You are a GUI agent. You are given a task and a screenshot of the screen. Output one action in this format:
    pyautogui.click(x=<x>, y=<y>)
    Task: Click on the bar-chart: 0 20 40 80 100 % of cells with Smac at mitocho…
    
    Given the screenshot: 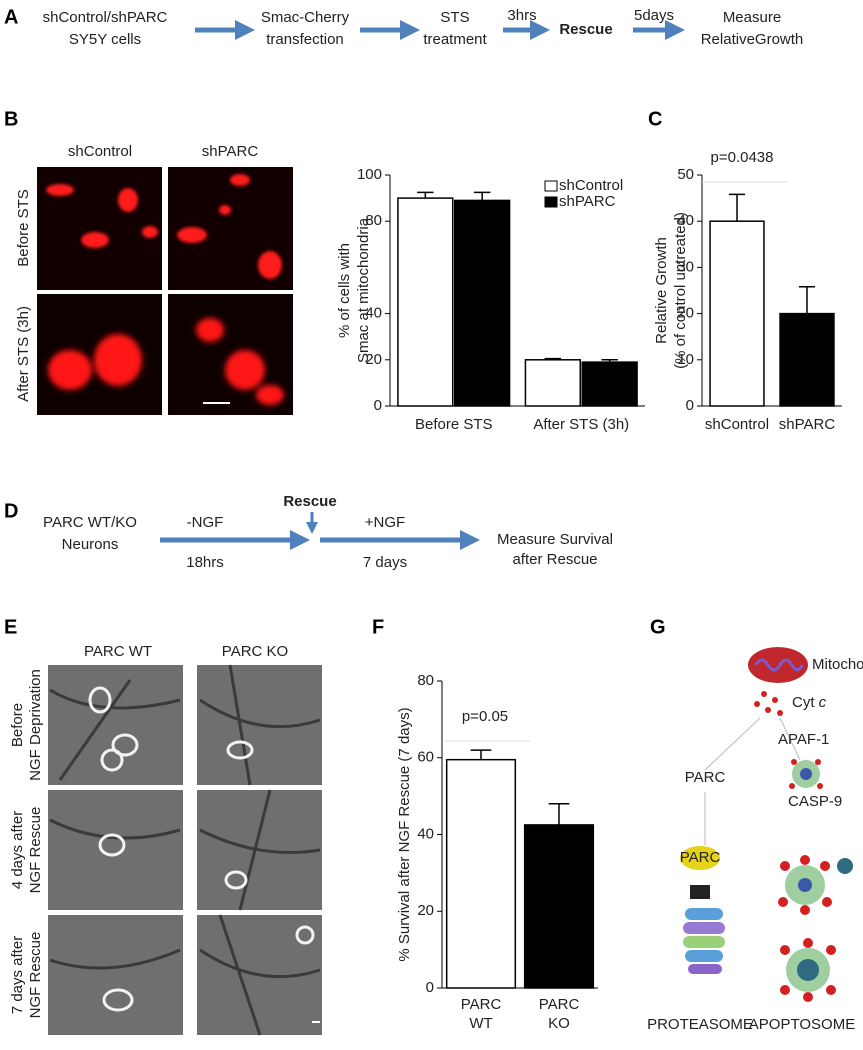 What is the action you would take?
    pyautogui.click(x=490, y=299)
    